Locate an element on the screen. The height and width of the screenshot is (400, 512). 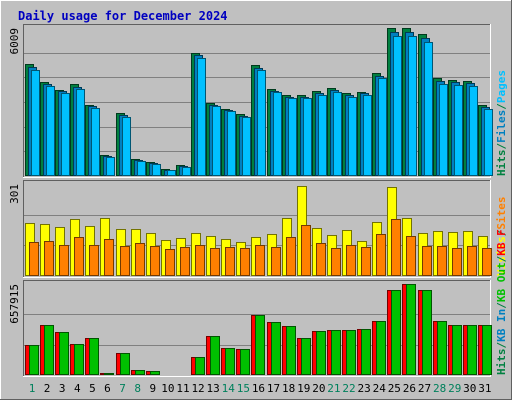
y-axis-max-label: 6009 is located at coordinates (14, 41).